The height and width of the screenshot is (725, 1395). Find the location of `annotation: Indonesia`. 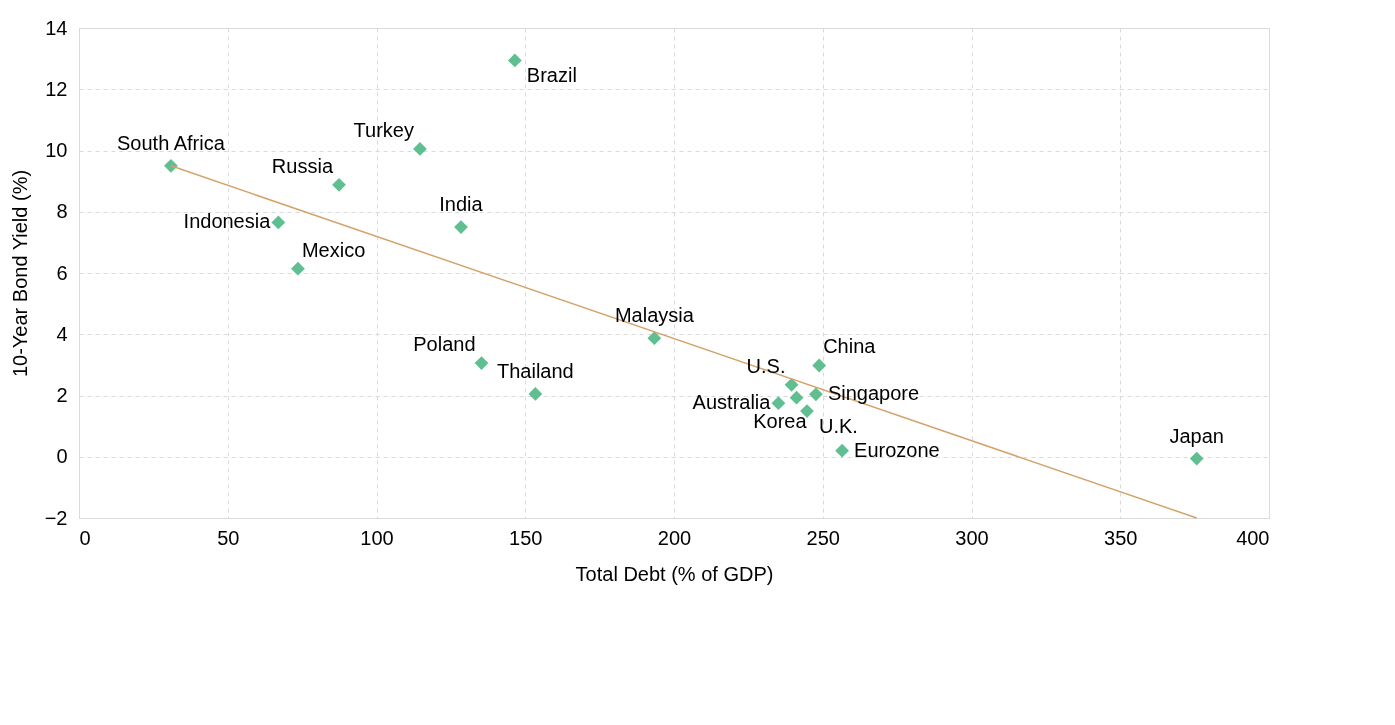

annotation: Indonesia is located at coordinates (227, 221).